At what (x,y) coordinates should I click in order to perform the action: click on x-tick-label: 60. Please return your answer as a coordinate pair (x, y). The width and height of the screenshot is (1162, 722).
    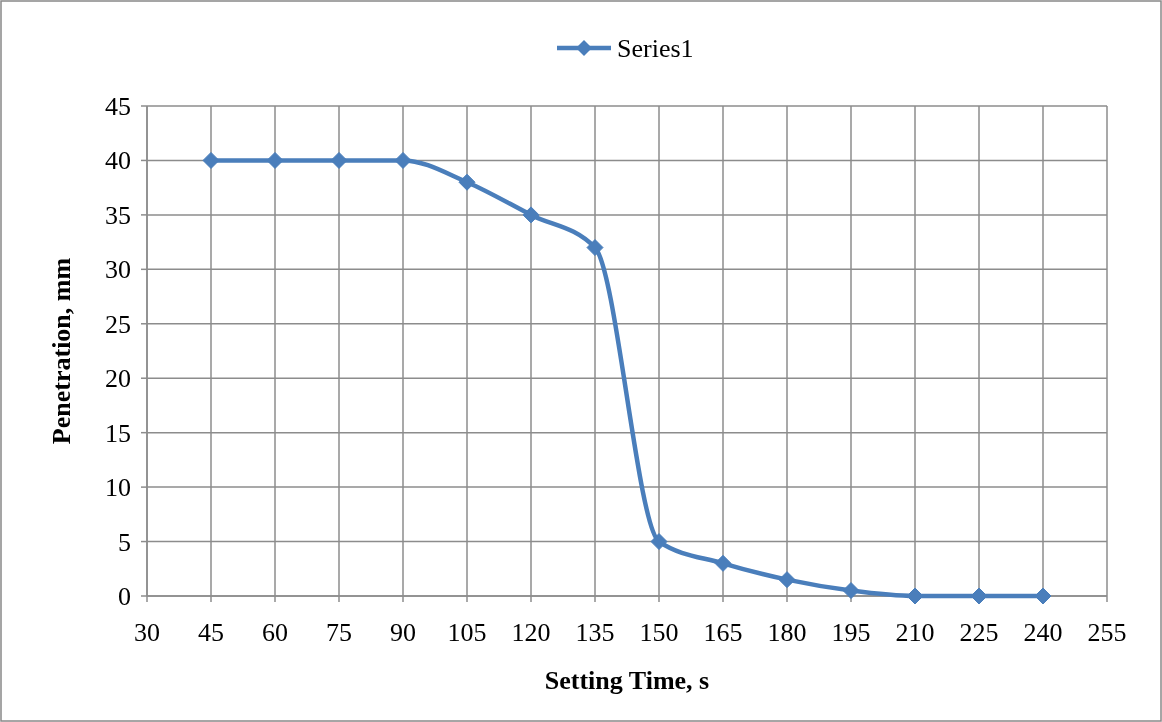
    Looking at the image, I should click on (275, 632).